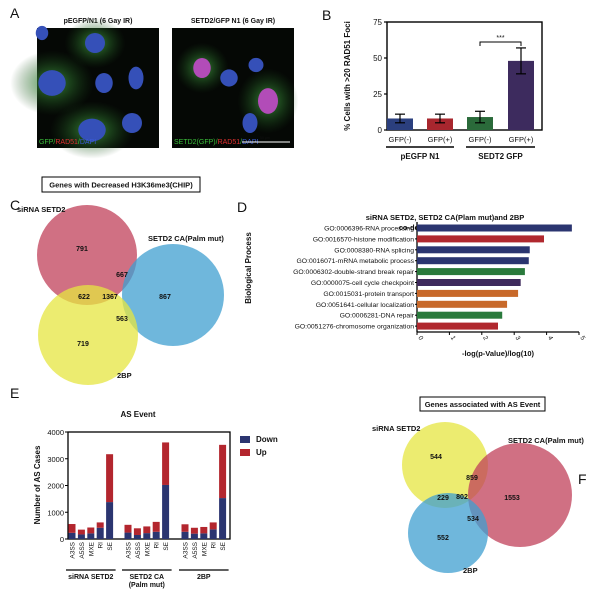 Image resolution: width=600 pixels, height=592 pixels. I want to click on y-axis-label: % Cells with >20 RAD51 Foci, so click(347, 76).